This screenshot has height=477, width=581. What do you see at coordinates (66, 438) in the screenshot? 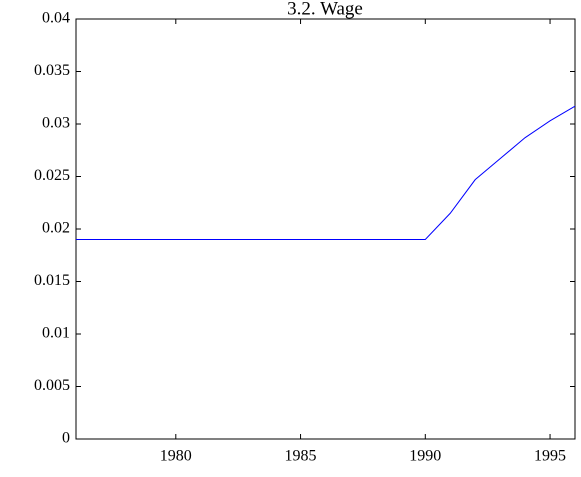
I see `y-tick-label: 0` at bounding box center [66, 438].